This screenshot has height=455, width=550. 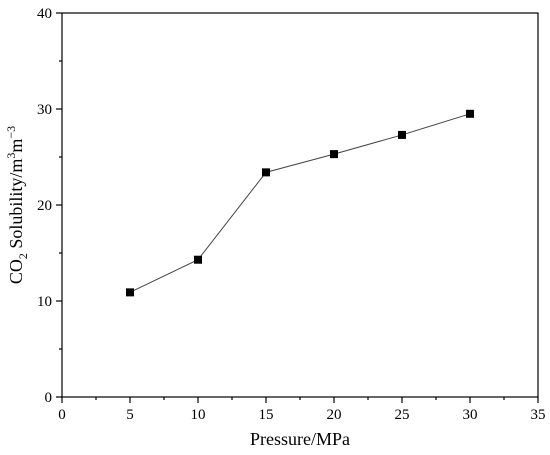 What do you see at coordinates (44, 206) in the screenshot?
I see `y-tick-label: 20` at bounding box center [44, 206].